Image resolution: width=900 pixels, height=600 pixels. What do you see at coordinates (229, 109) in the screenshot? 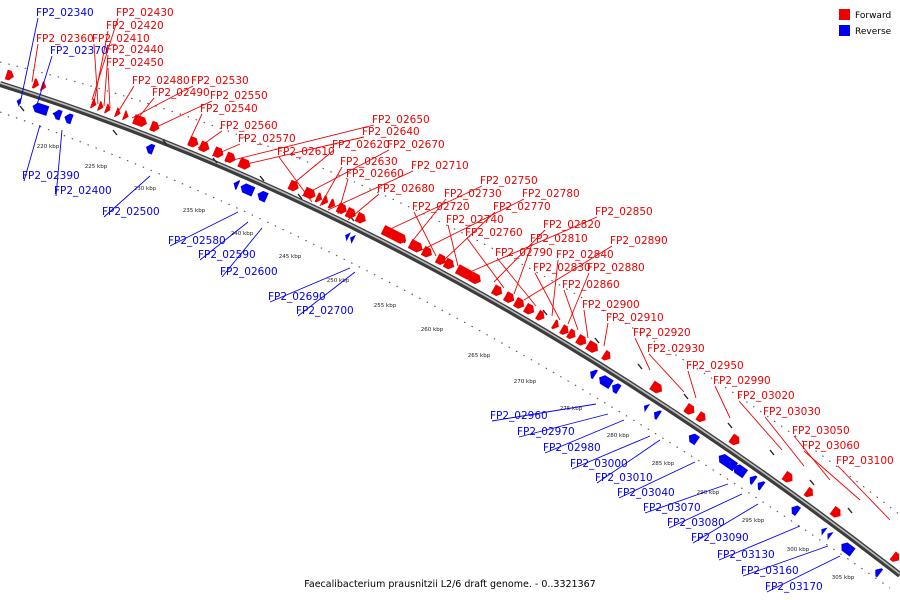
I see `gene-label: FP2_02540` at bounding box center [229, 109].